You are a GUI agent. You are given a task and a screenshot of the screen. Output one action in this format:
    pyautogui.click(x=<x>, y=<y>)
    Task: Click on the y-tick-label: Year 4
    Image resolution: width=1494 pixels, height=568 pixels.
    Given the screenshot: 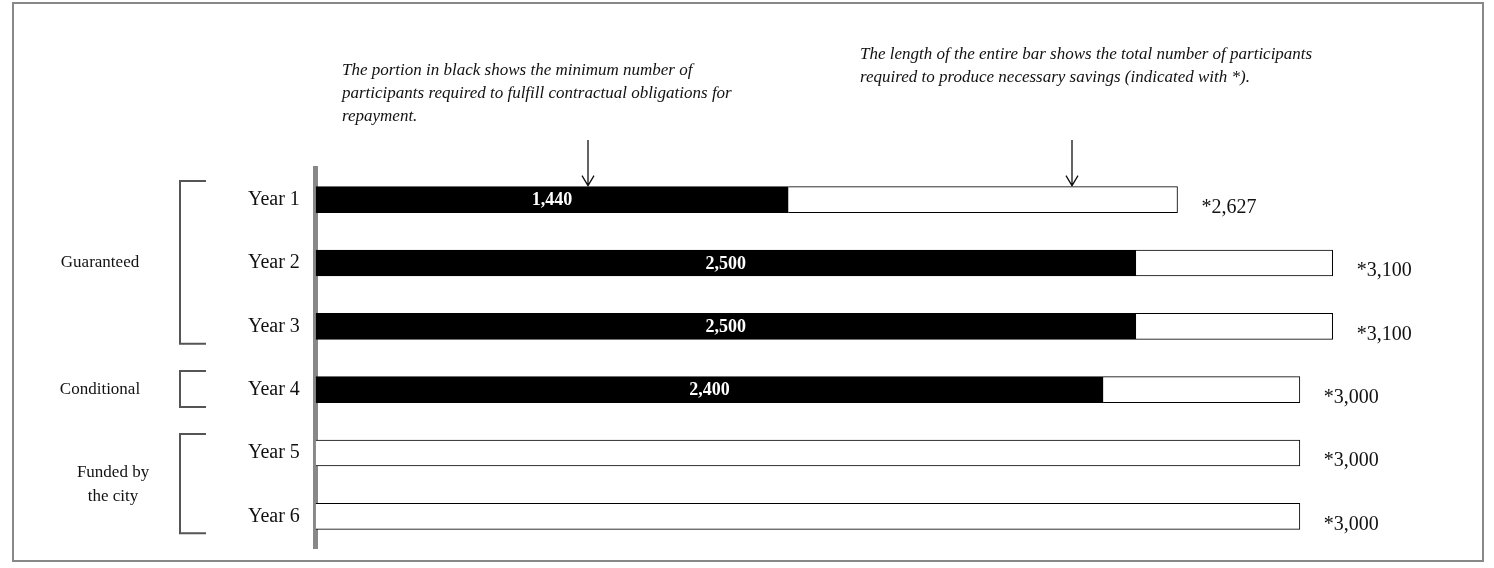 What is the action you would take?
    pyautogui.click(x=274, y=387)
    